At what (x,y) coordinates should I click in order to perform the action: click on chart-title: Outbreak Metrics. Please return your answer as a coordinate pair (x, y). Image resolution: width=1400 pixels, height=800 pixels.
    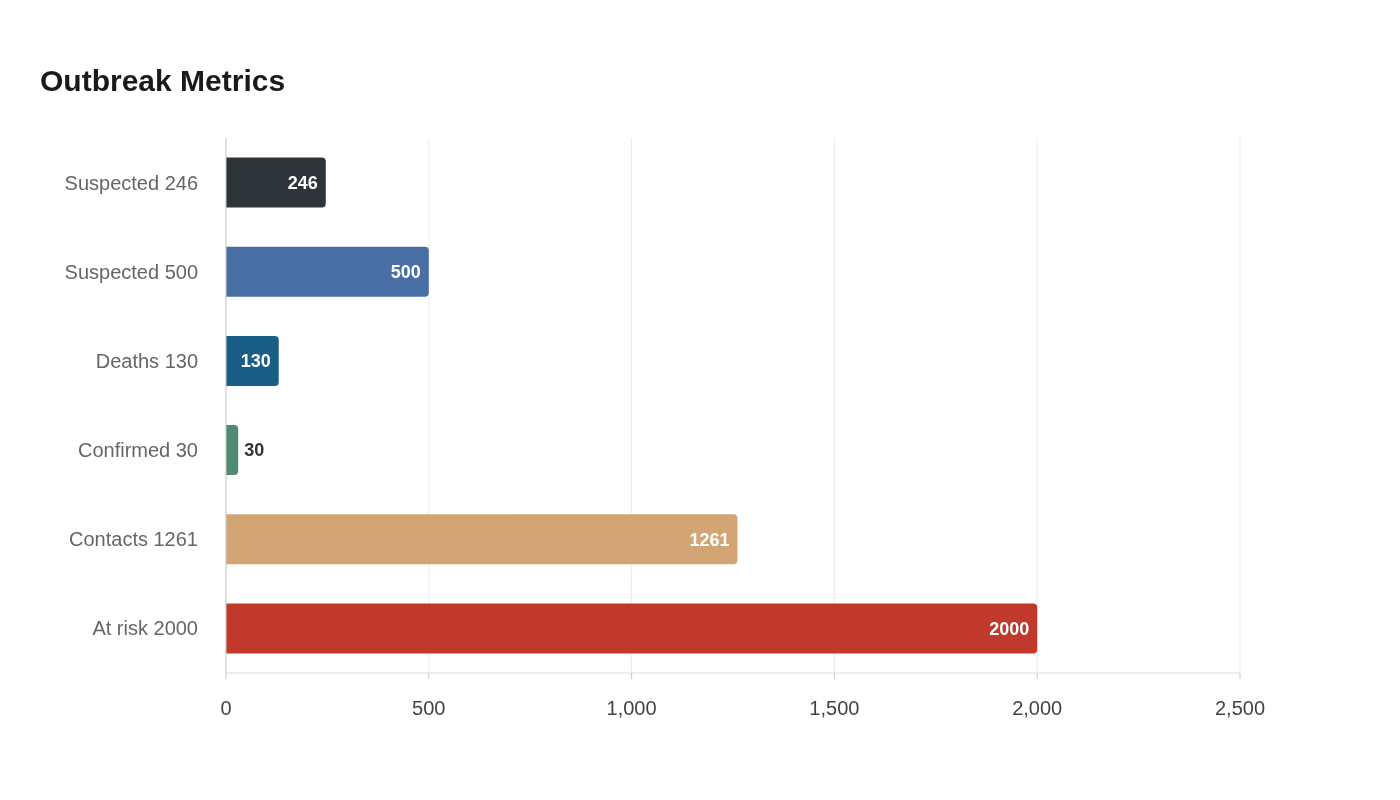
    Looking at the image, I should click on (163, 80).